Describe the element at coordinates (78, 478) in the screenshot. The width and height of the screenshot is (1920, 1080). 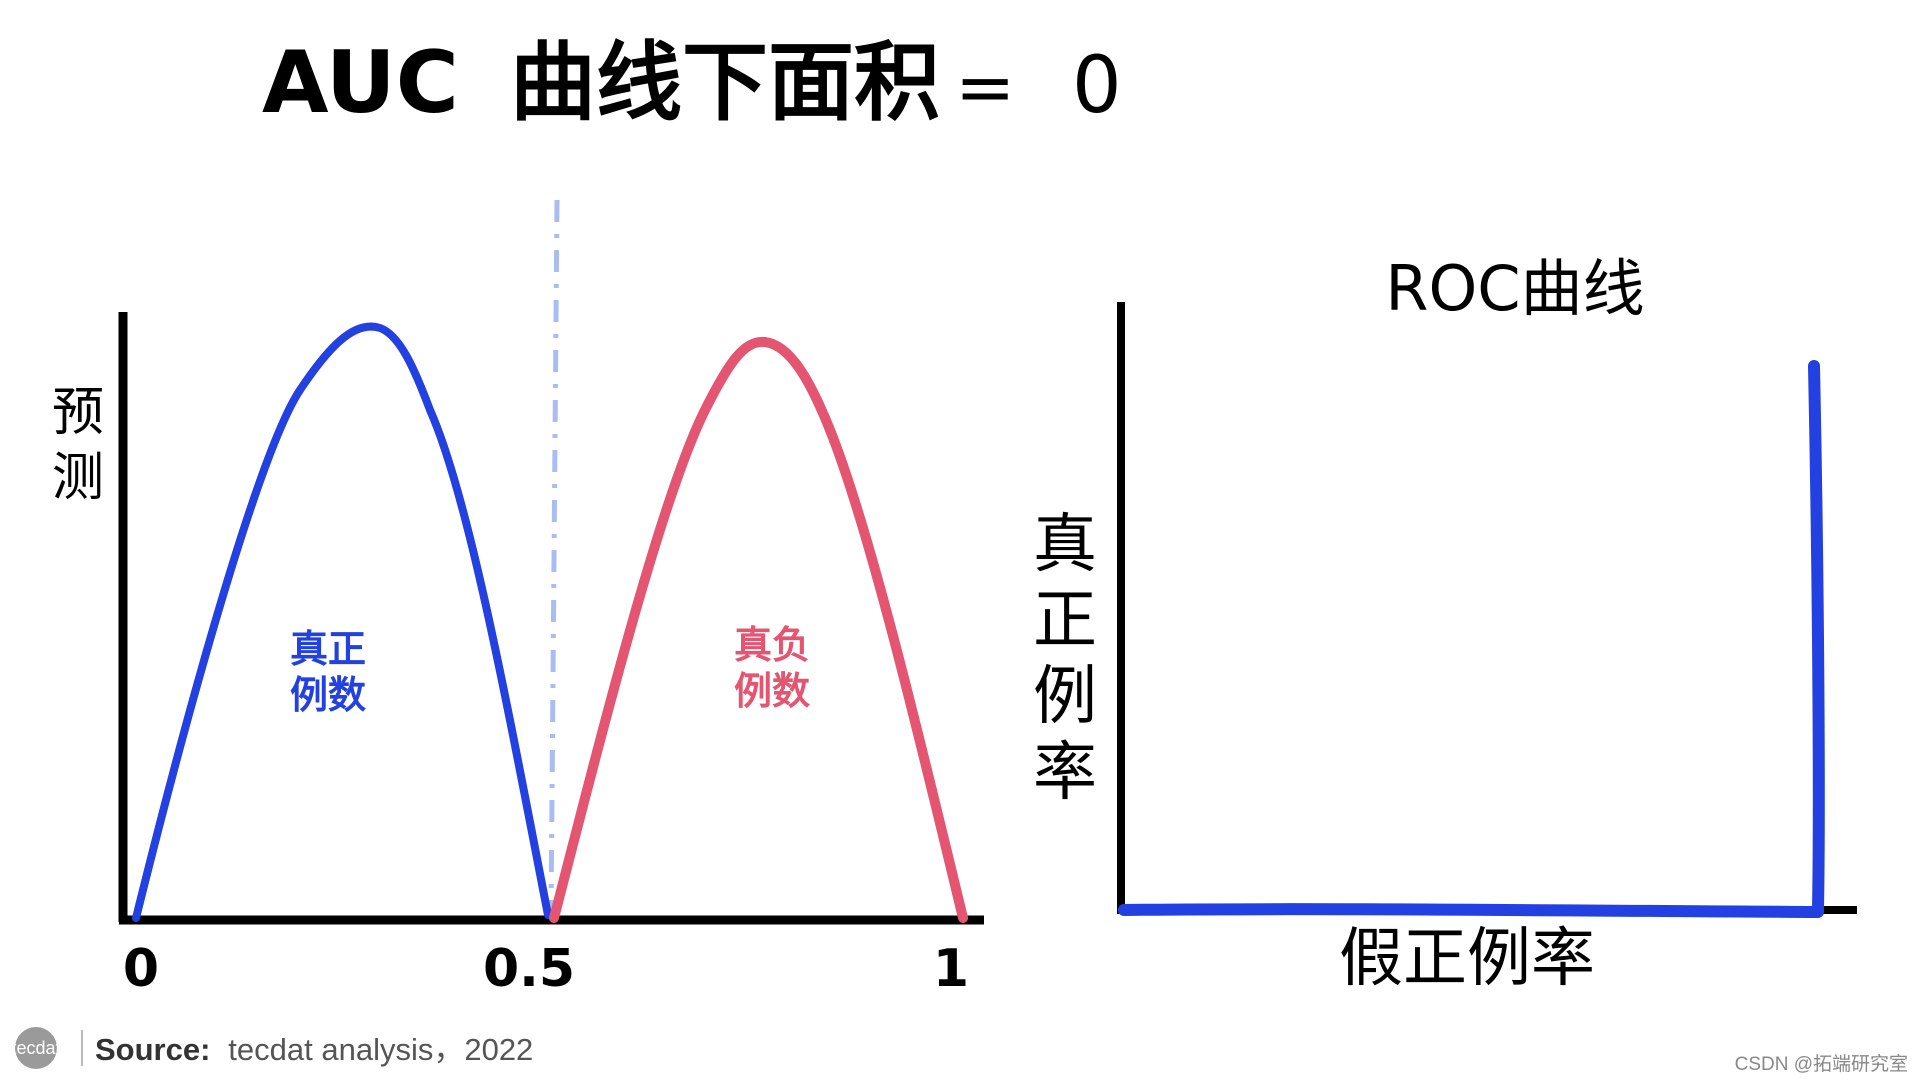
I see `y-axis-label-char-2: 测` at that location.